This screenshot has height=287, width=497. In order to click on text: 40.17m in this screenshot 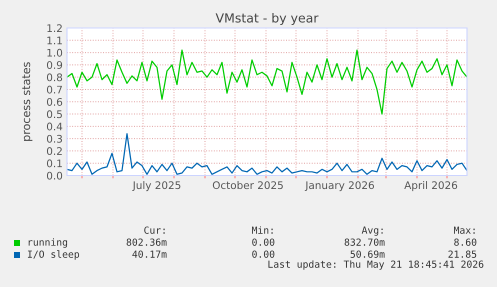, I will do `click(149, 254)`.